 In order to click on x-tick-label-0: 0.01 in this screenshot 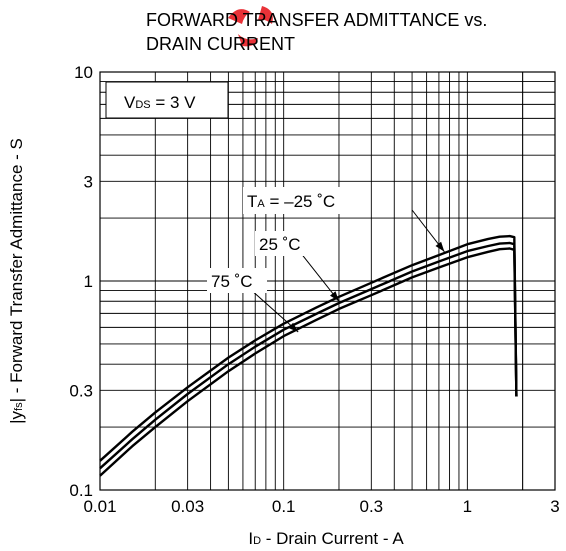, I will do `click(99, 506)`.